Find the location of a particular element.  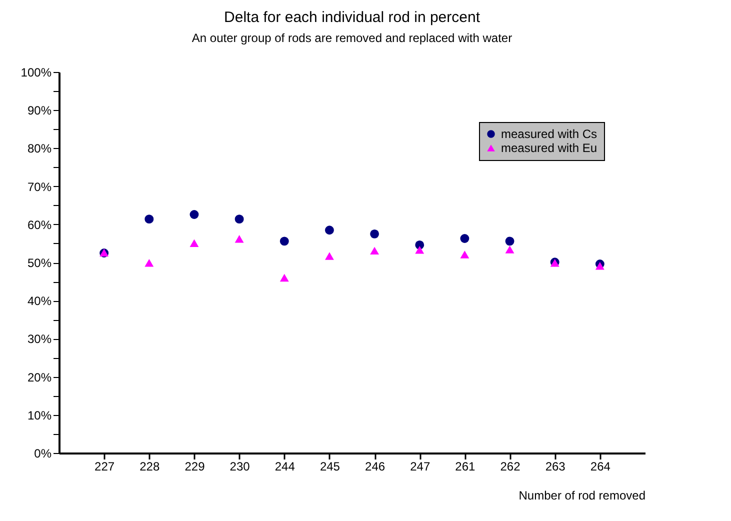

y-tick-label: 50% is located at coordinates (39, 263).